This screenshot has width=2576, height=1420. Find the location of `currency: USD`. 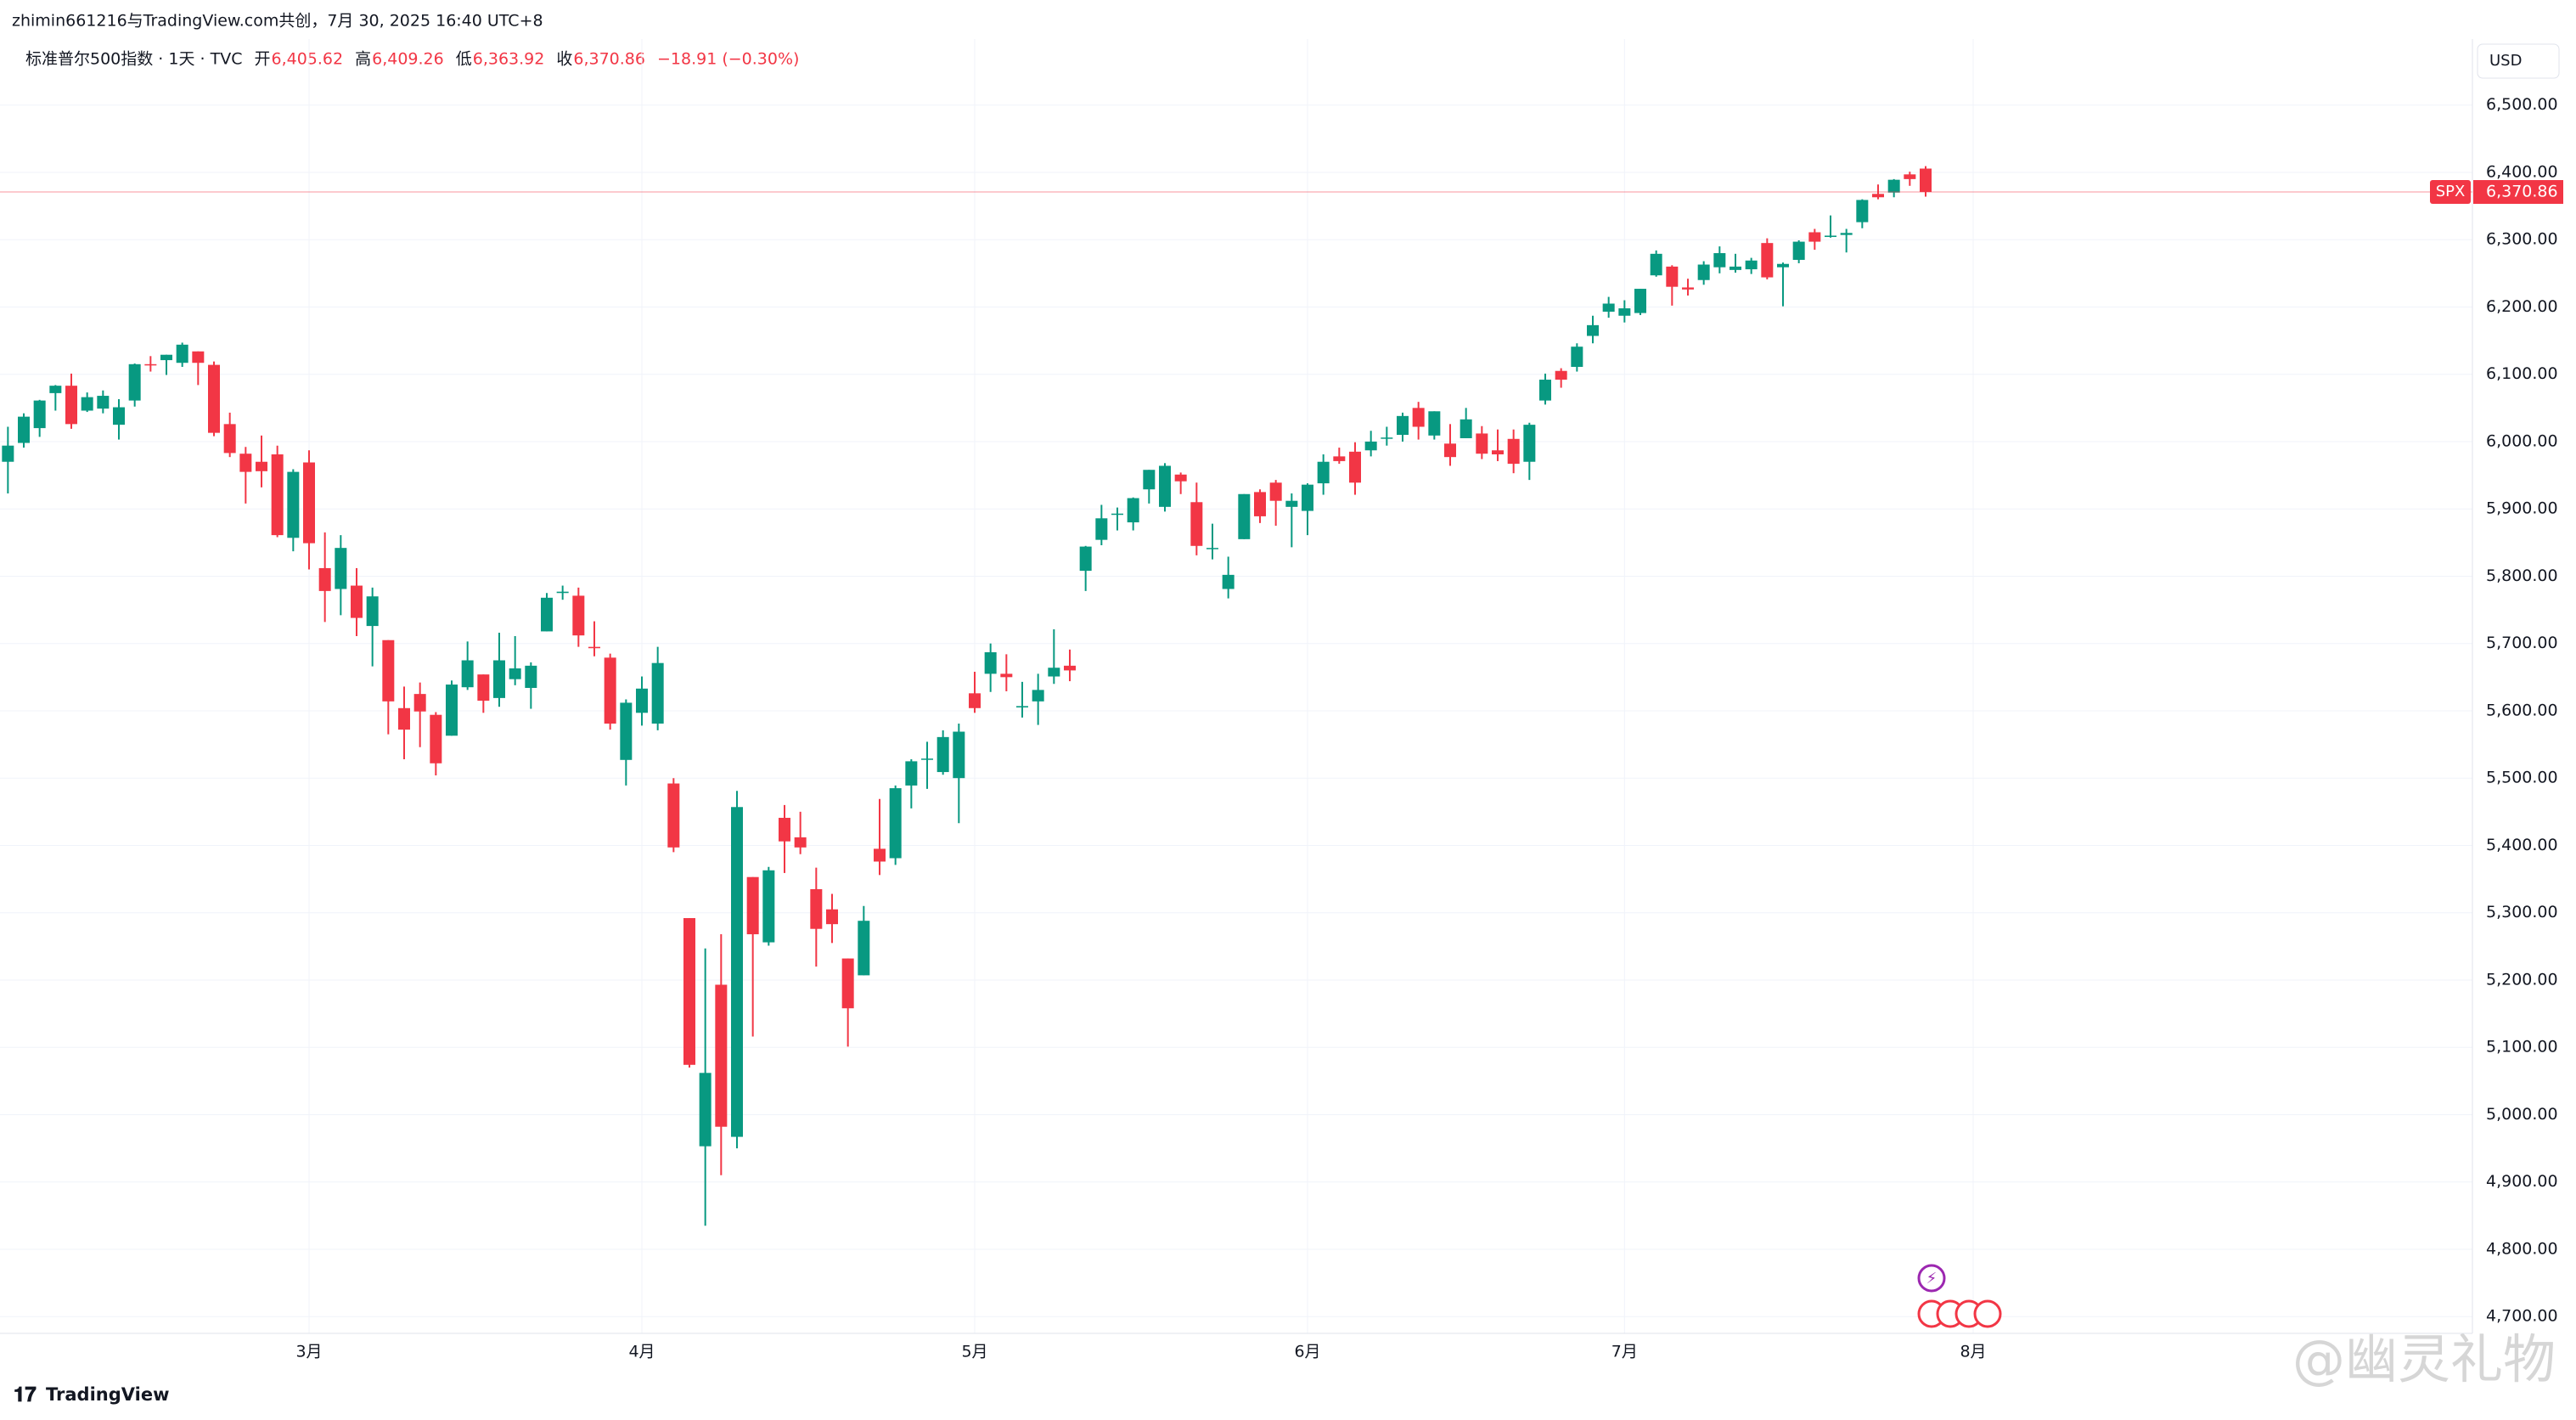

currency: USD is located at coordinates (2505, 61).